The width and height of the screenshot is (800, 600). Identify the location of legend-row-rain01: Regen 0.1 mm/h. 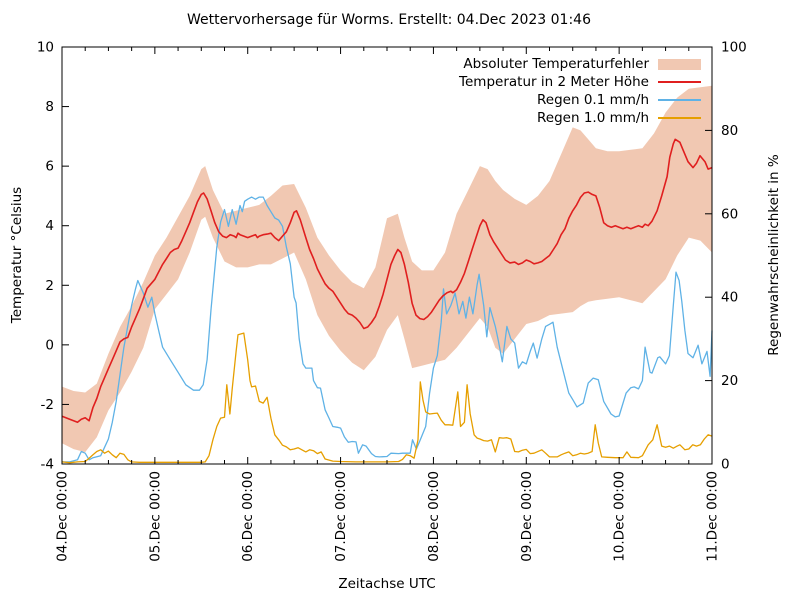
(580, 100).